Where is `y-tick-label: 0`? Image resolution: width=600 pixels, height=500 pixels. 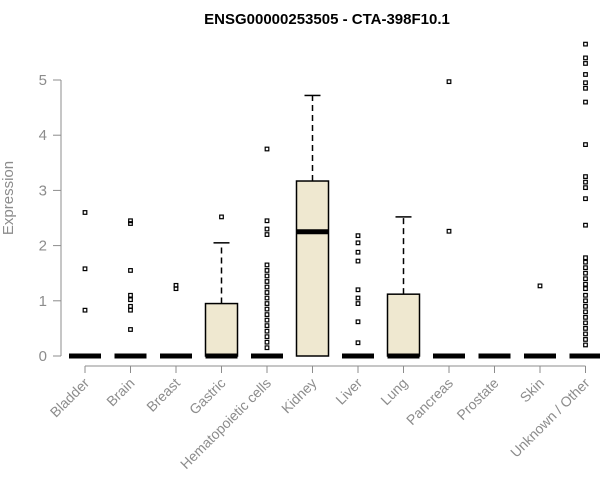 y-tick-label: 0 is located at coordinates (43, 356).